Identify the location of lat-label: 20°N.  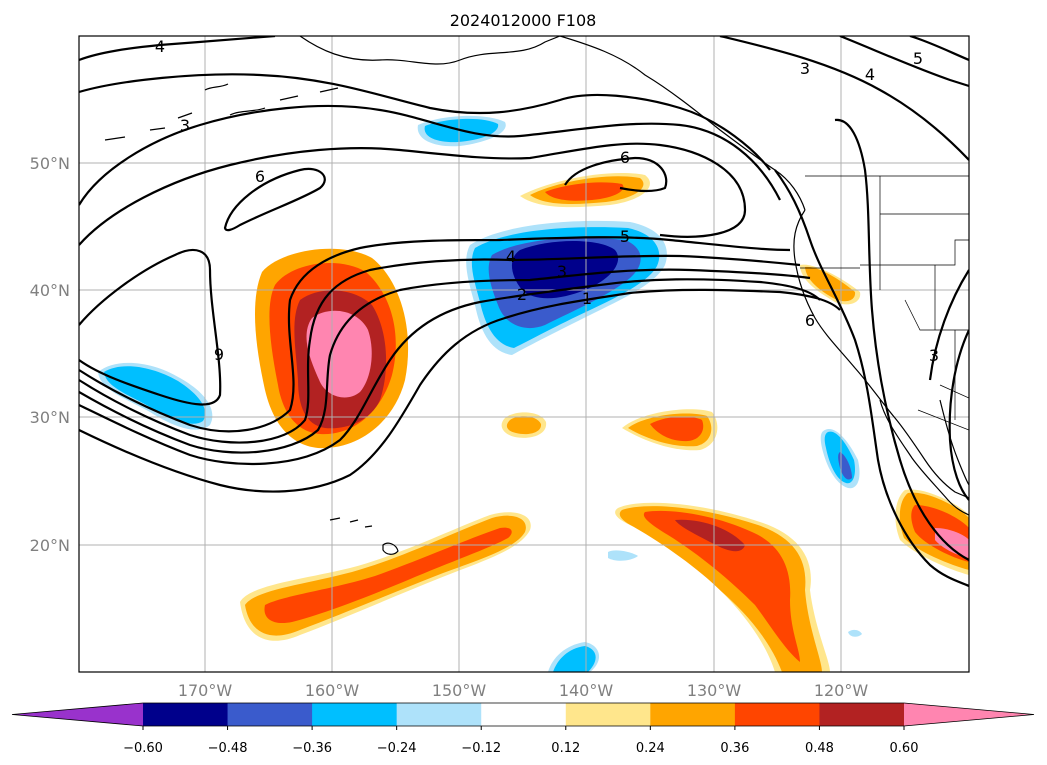
(50, 545).